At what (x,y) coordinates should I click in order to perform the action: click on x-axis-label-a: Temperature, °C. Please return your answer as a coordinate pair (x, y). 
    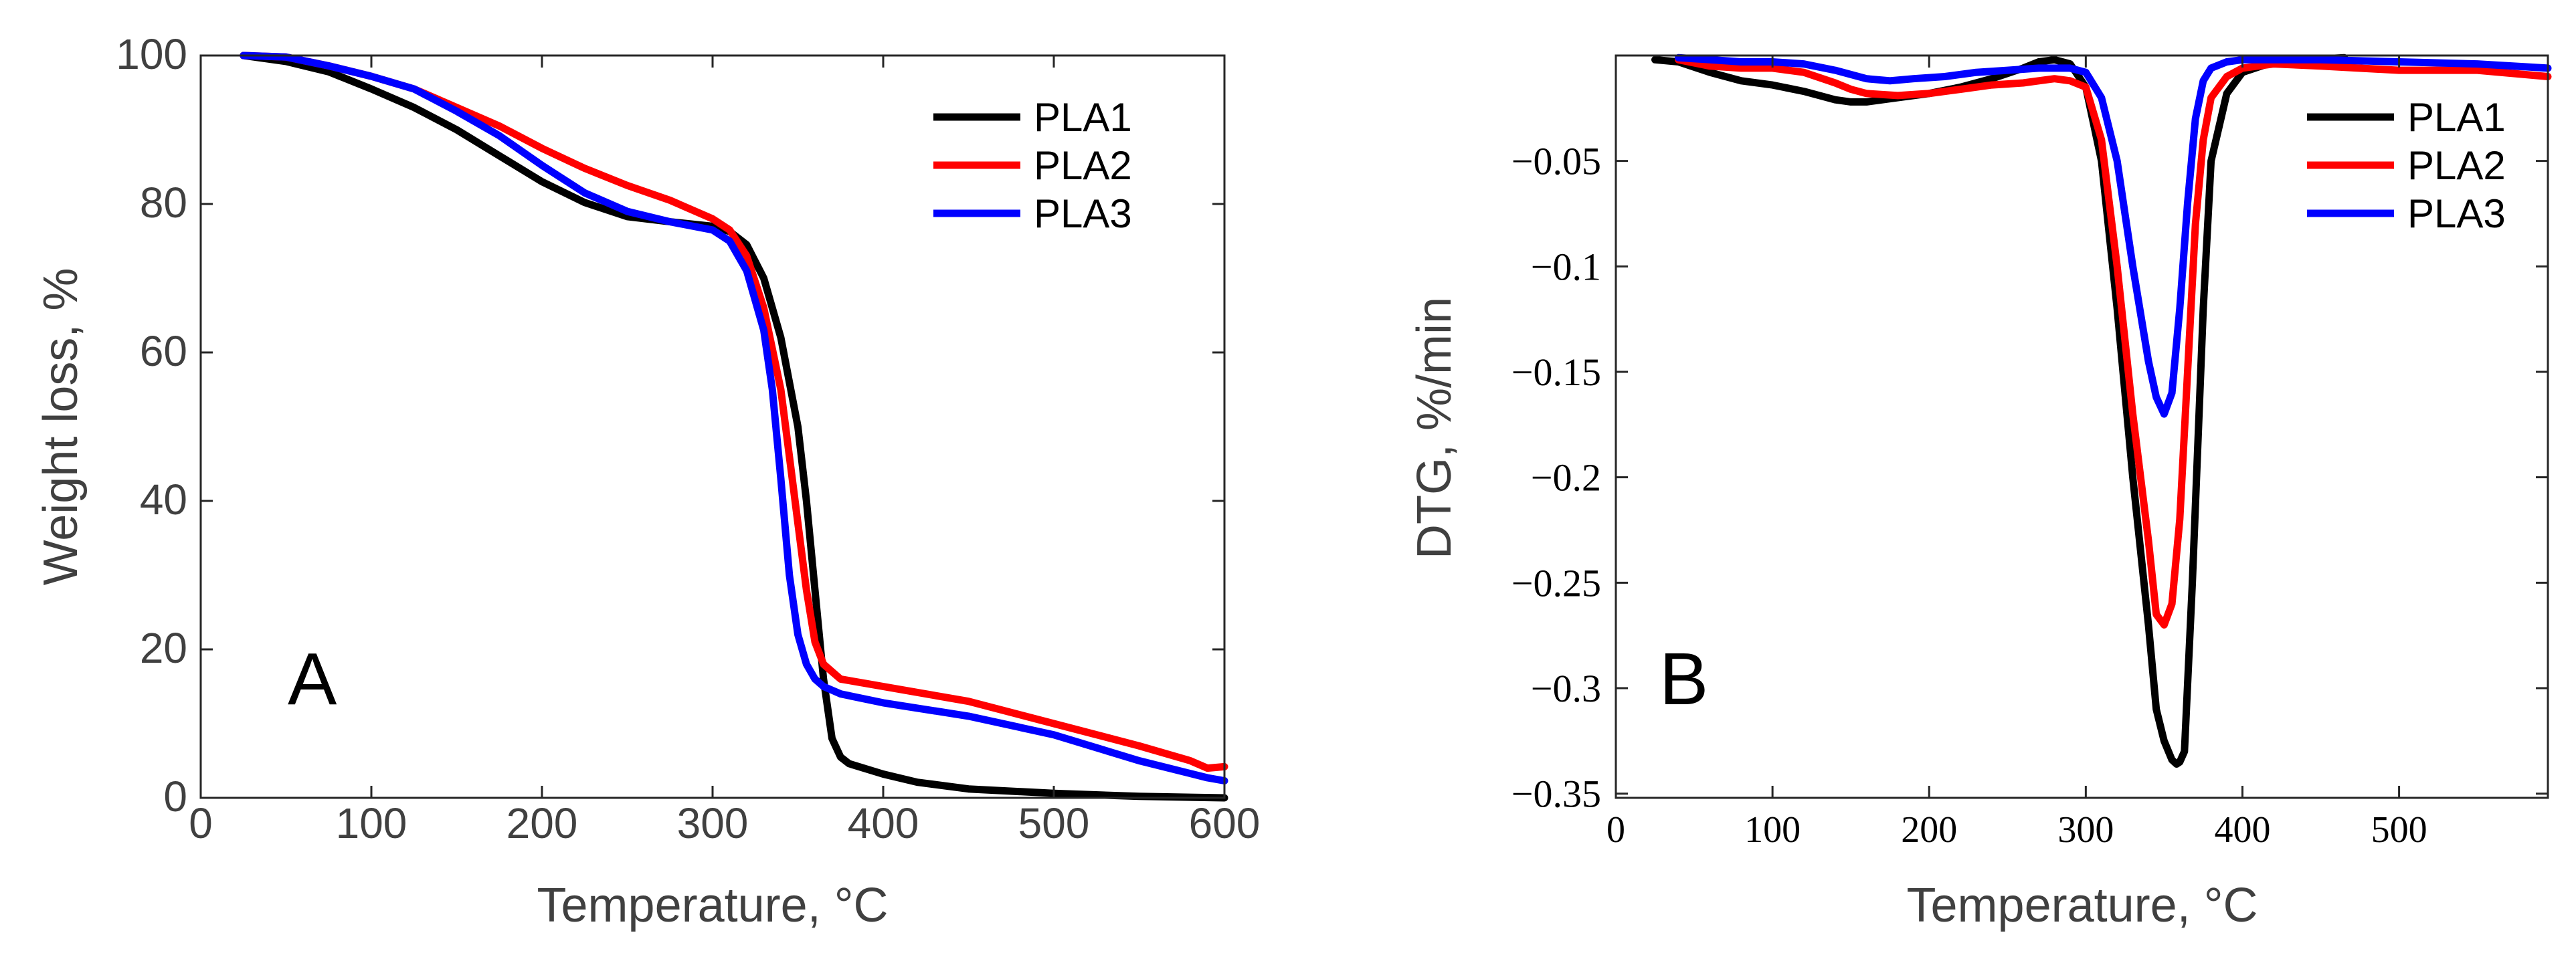
    Looking at the image, I should click on (713, 905).